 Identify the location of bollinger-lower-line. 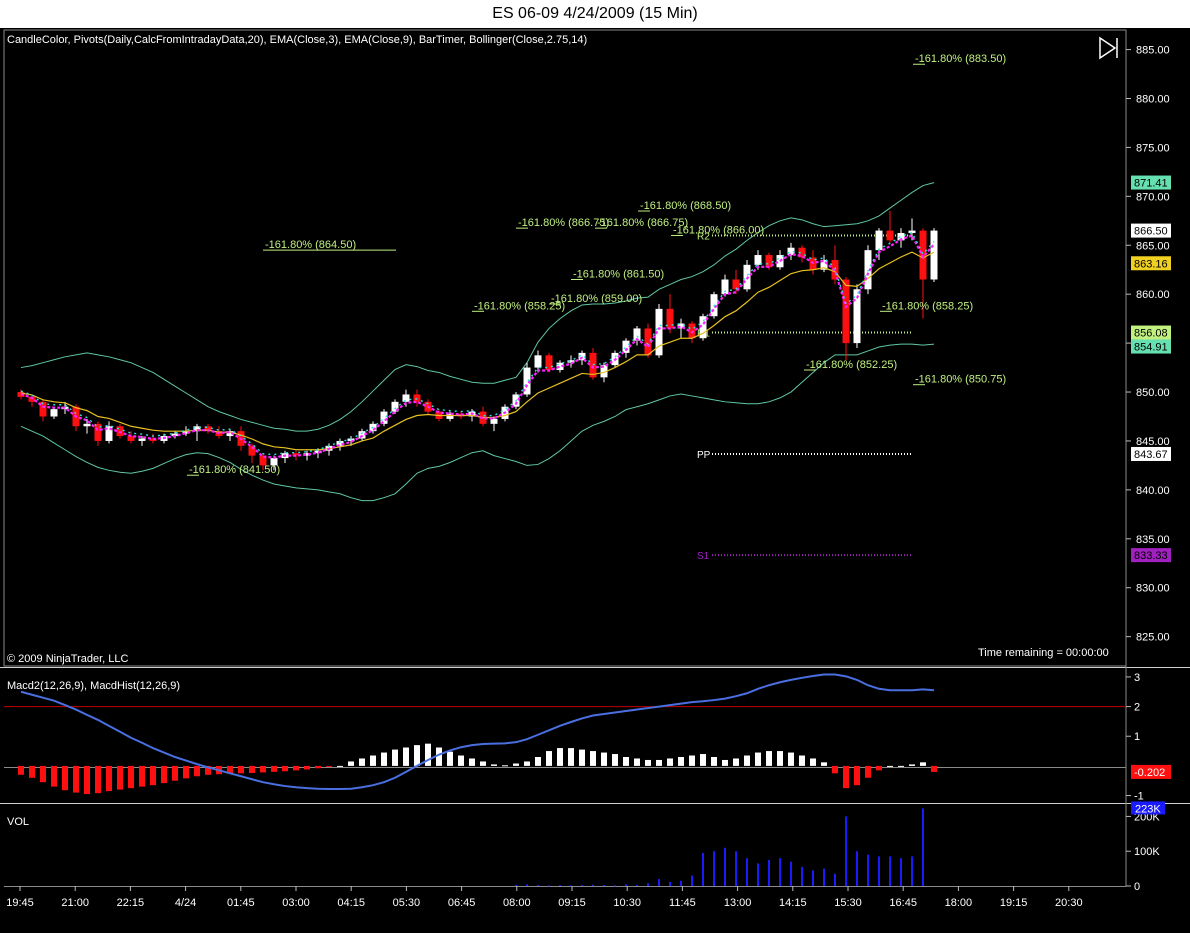
(477, 422).